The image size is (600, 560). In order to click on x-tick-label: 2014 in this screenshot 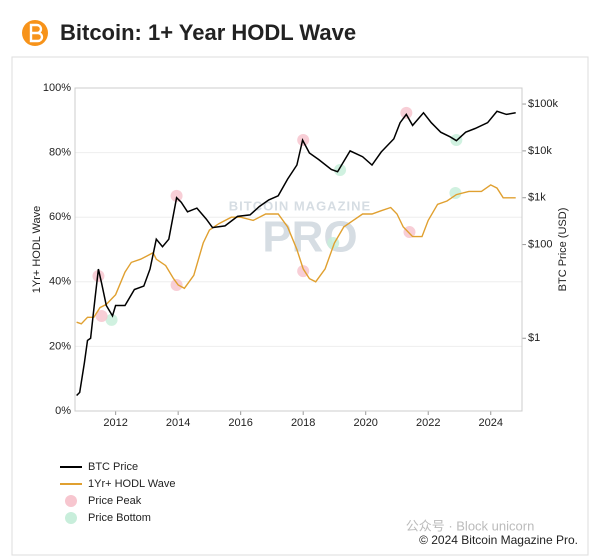, I will do `click(178, 423)`.